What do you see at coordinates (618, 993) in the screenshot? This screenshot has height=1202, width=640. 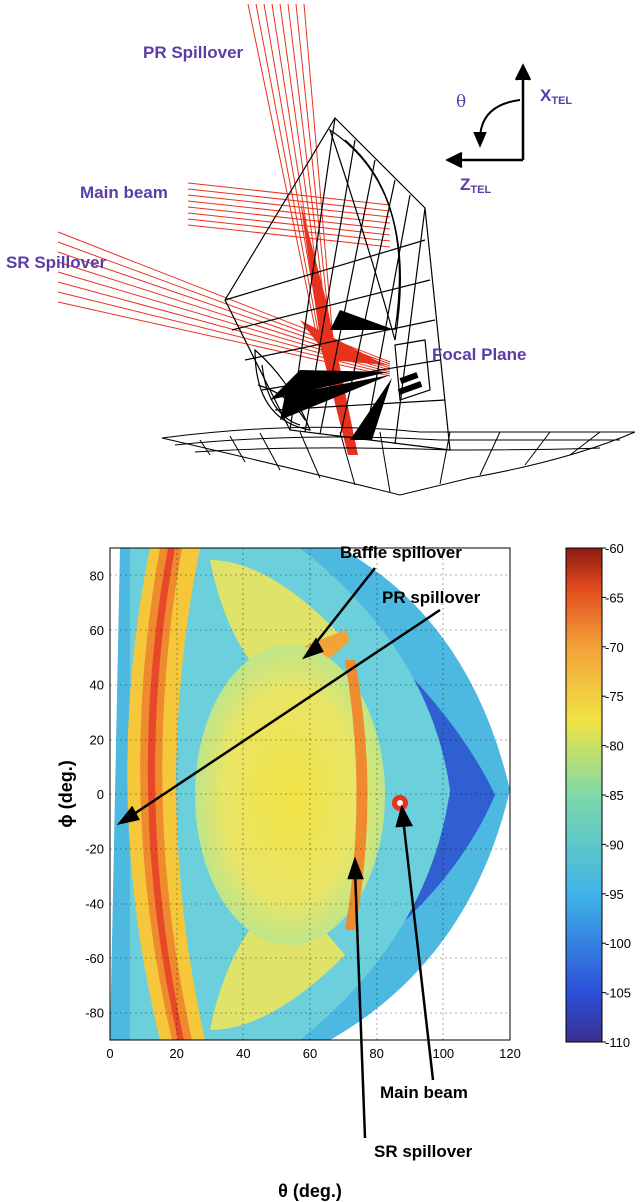 I see `colorbar-tick-label: -105` at bounding box center [618, 993].